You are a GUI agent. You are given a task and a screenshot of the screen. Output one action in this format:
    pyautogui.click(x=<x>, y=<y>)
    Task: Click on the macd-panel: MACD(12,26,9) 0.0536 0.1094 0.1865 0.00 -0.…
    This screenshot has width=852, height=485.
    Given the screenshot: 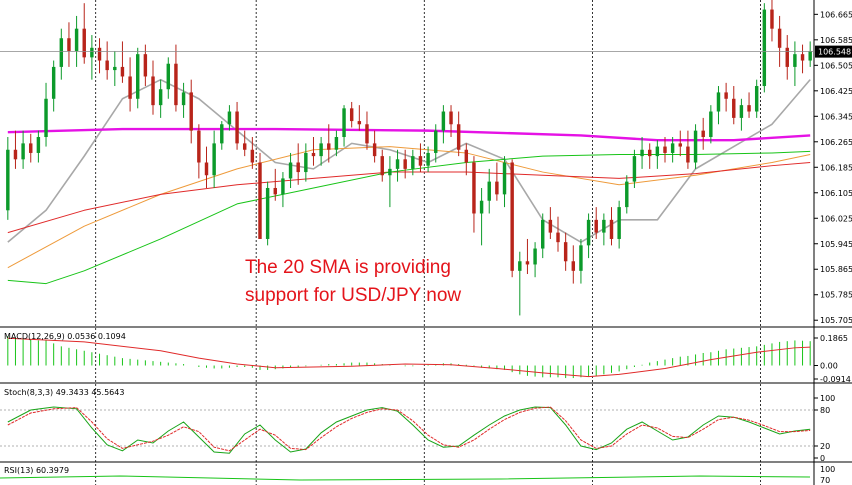 What is the action you would take?
    pyautogui.click(x=427, y=358)
    